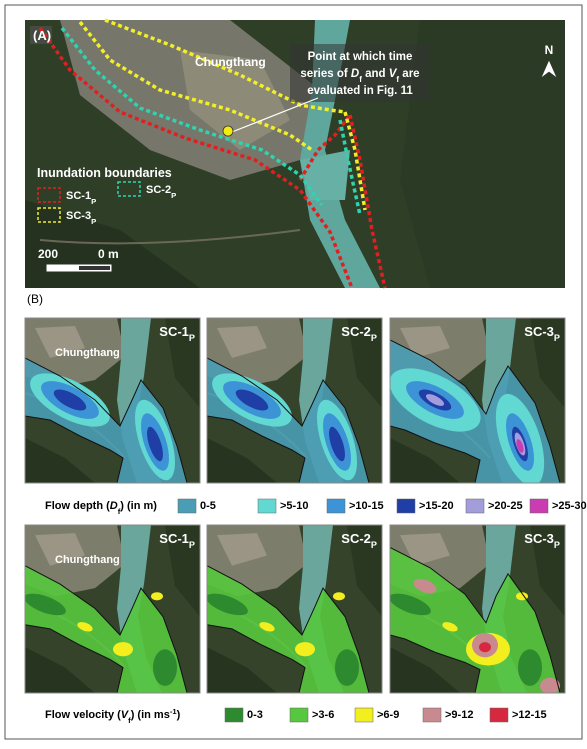 The image size is (587, 749). Describe the element at coordinates (569, 506) in the screenshot. I see `legend-label: >25-30` at that location.